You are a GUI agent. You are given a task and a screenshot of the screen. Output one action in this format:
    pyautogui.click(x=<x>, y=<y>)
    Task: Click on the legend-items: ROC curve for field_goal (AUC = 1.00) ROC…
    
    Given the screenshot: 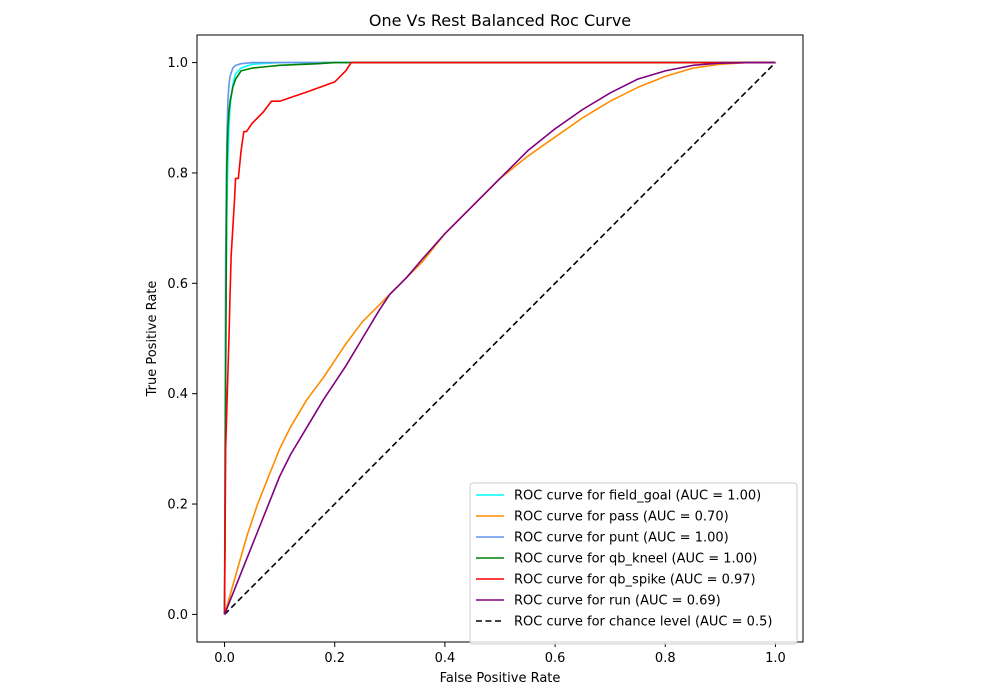 What is the action you would take?
    pyautogui.click(x=624, y=559)
    